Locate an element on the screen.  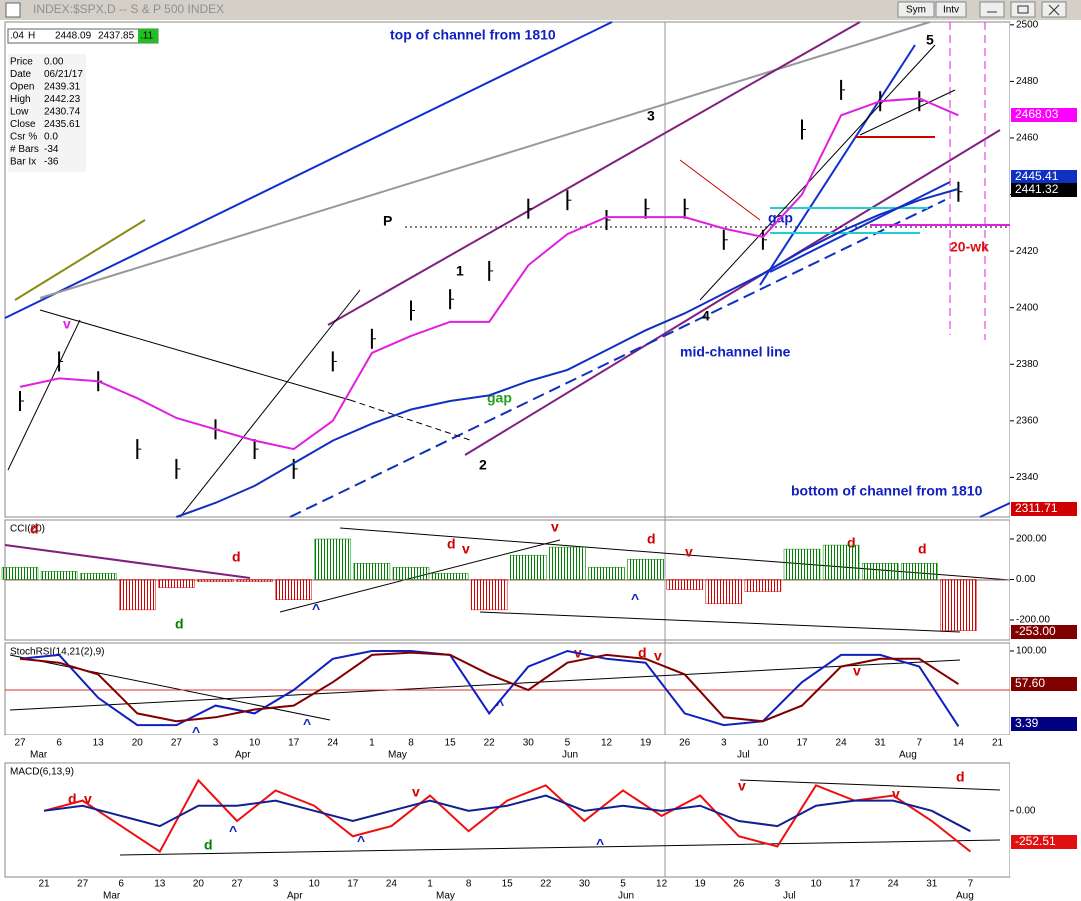
minimize-button is located at coordinates (992, 9).